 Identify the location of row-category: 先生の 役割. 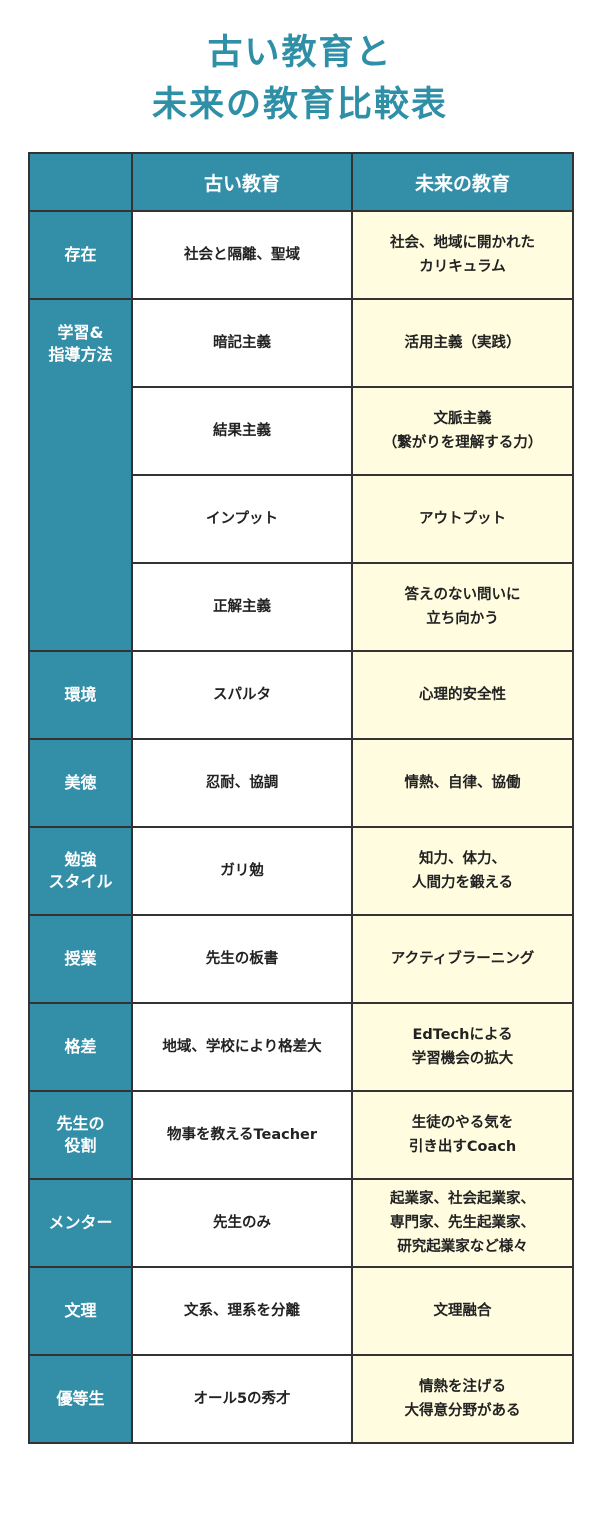
(80, 1135).